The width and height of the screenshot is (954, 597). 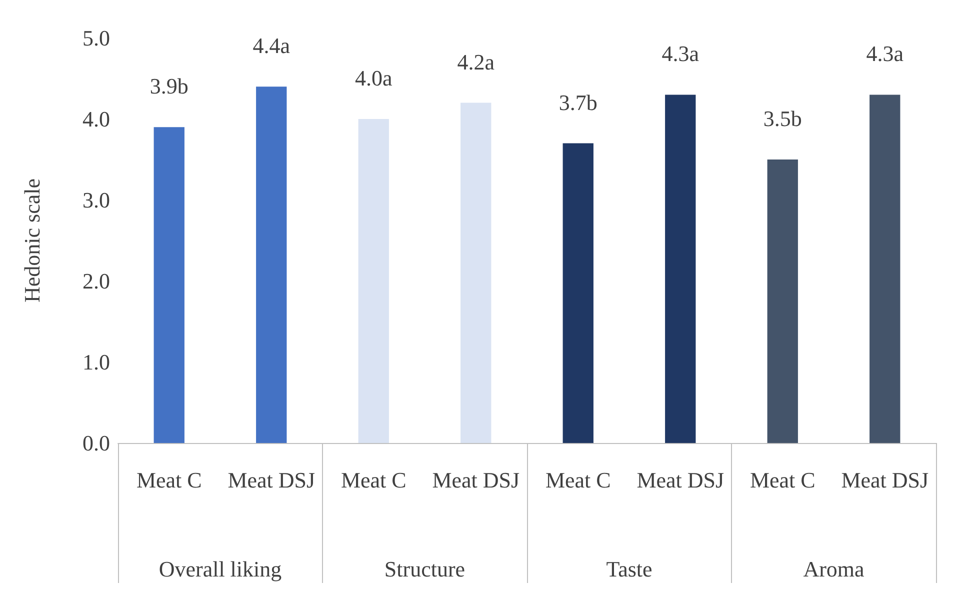 I want to click on y-tick-label: 1.0, so click(x=96, y=362).